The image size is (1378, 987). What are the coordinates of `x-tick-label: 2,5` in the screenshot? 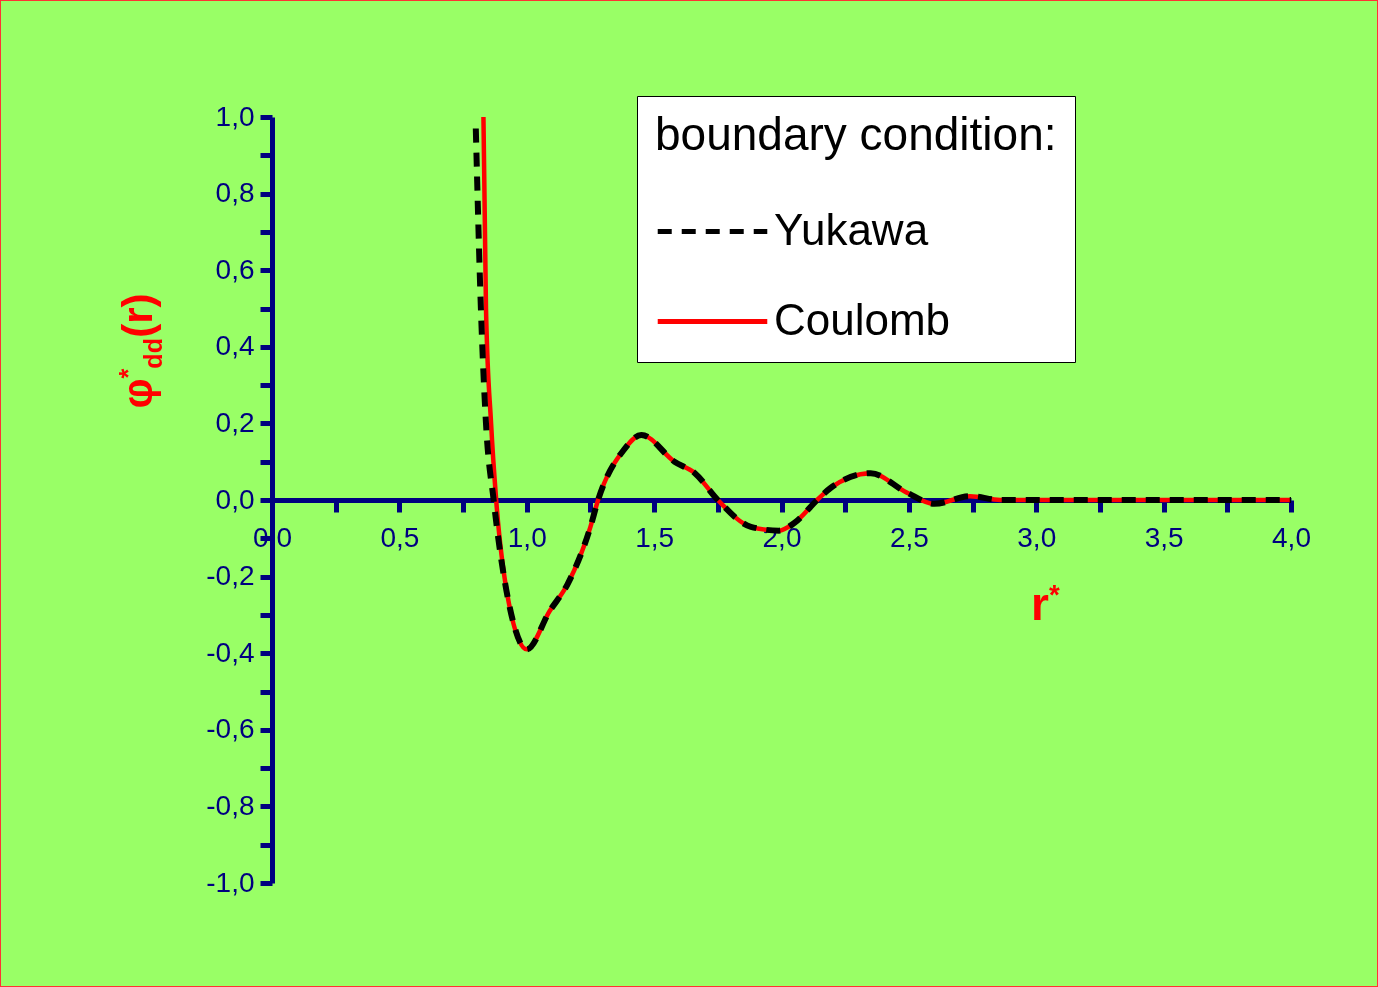 It's located at (909, 537).